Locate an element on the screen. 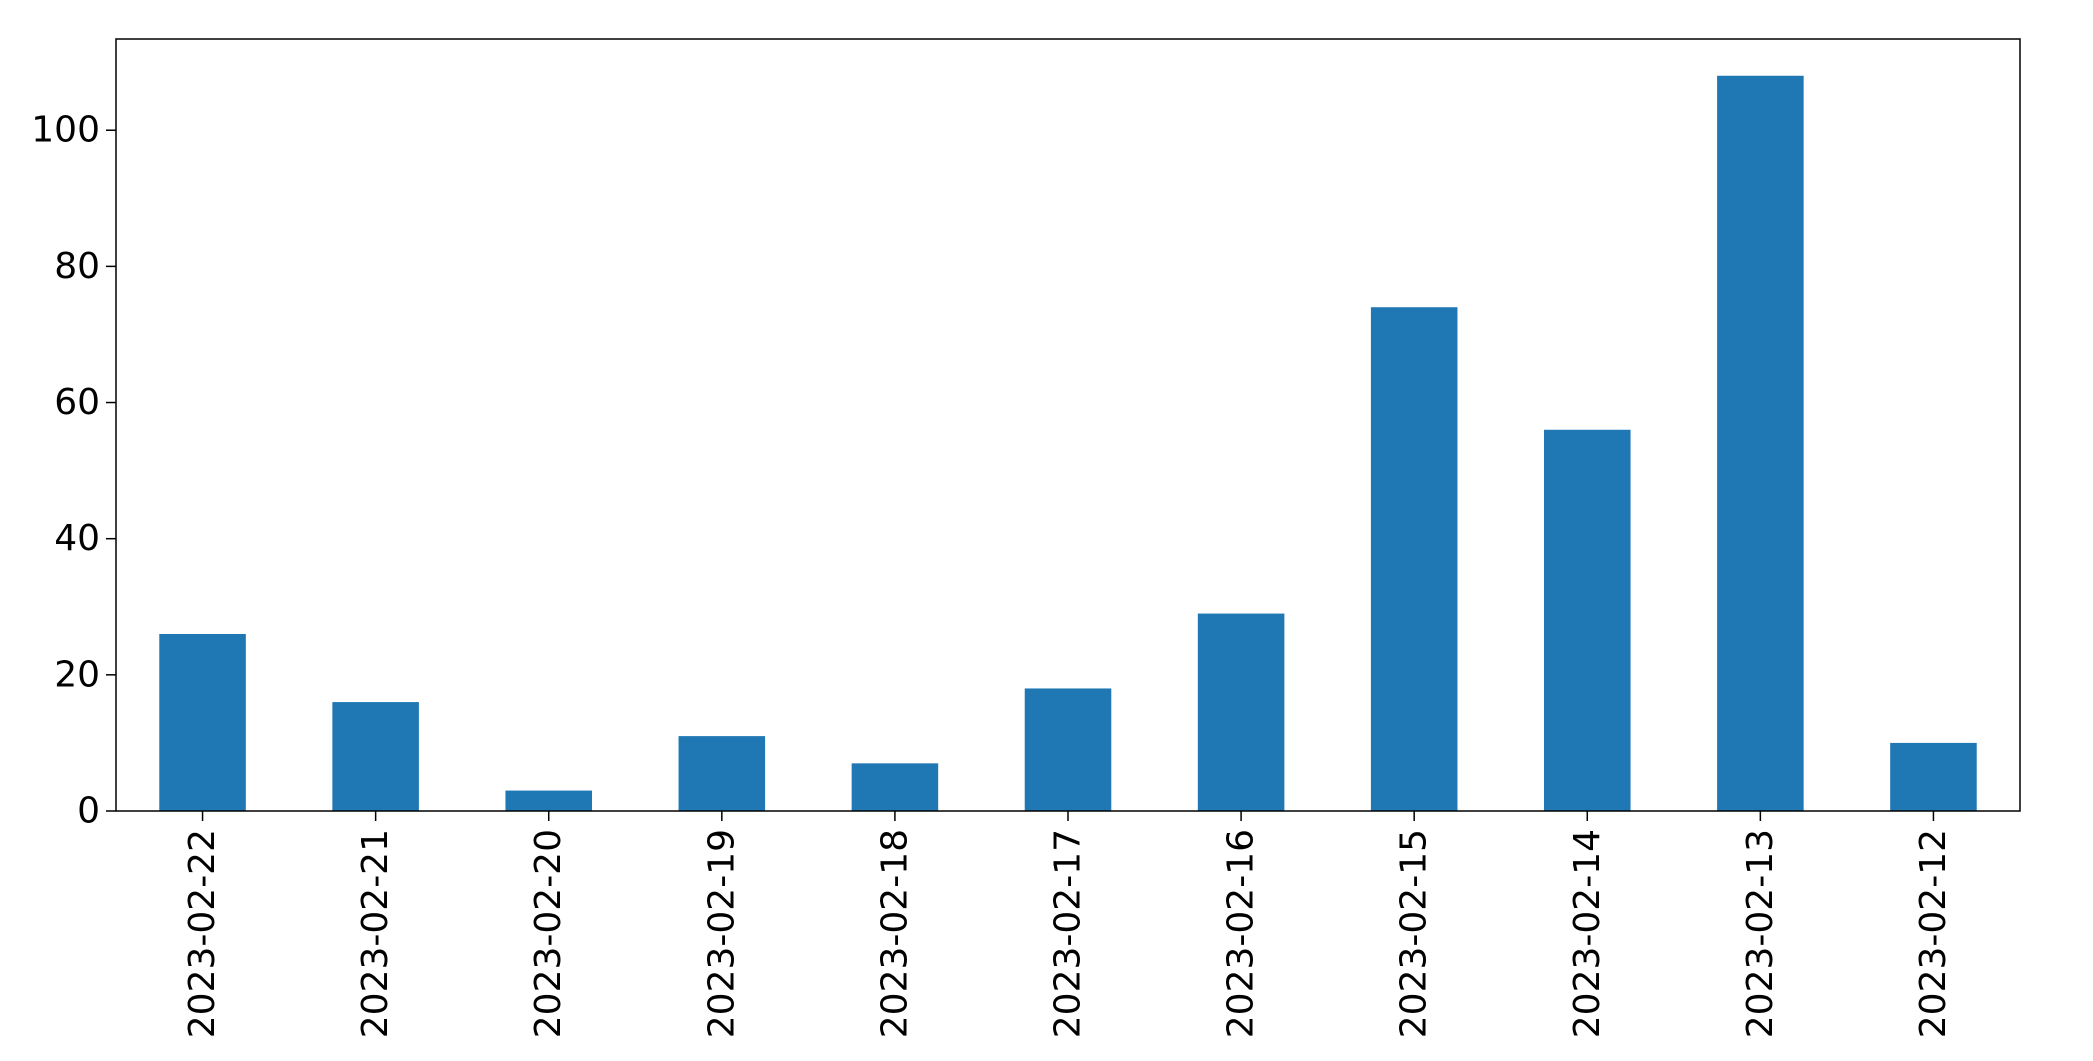  x-tick-label: 2023-02-18 is located at coordinates (894, 933).